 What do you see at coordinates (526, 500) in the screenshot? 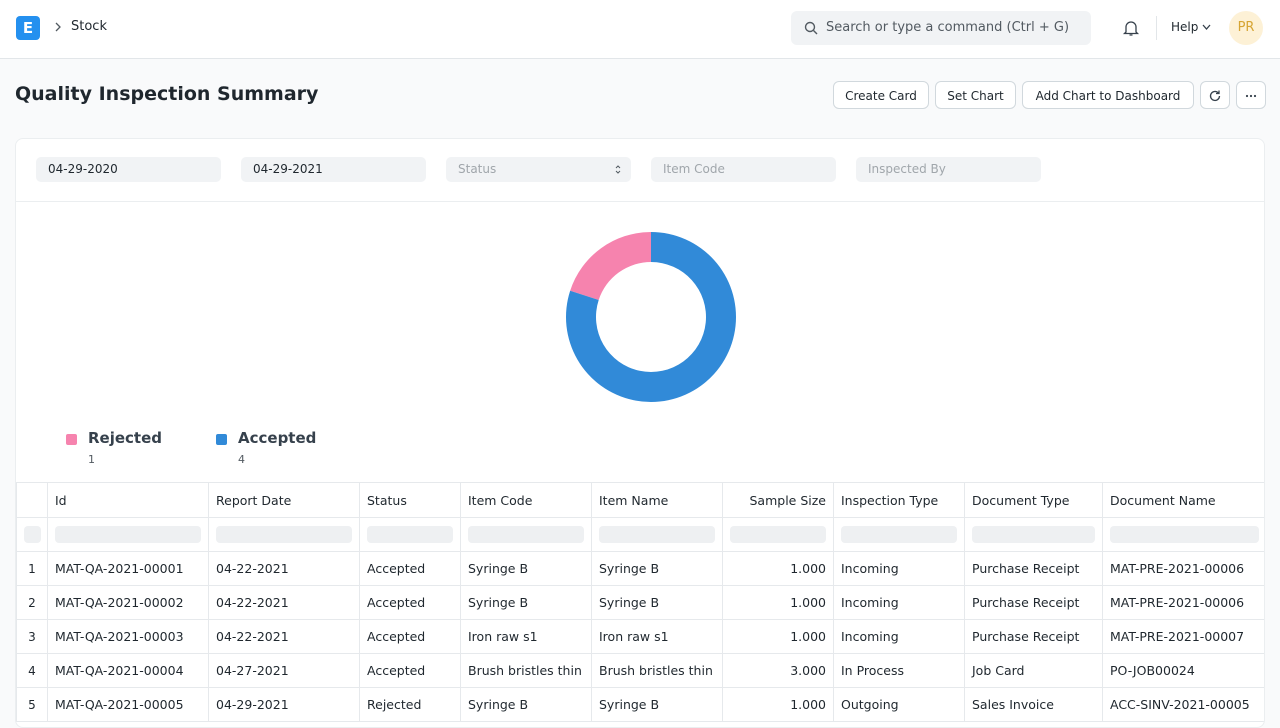
I see `column-header: Item Code` at bounding box center [526, 500].